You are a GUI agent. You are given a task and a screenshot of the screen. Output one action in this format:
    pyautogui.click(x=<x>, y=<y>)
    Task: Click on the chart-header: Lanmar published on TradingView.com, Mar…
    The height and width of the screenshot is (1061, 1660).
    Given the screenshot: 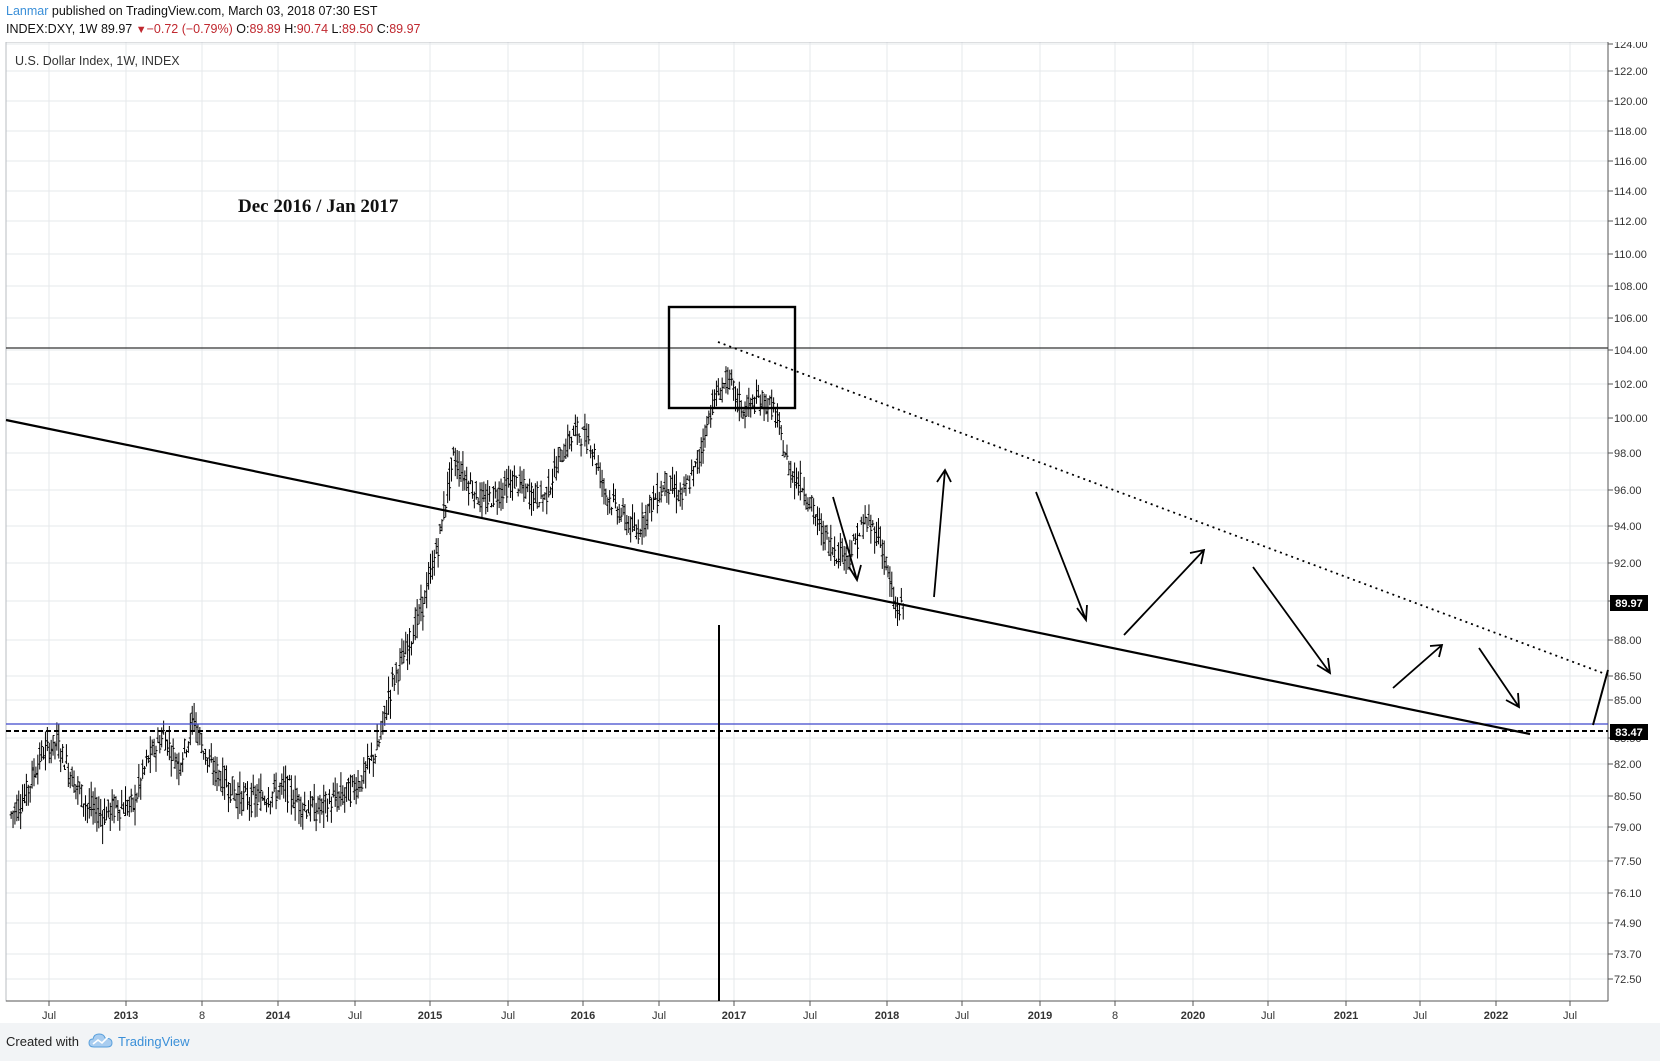 What is the action you would take?
    pyautogui.click(x=830, y=21)
    